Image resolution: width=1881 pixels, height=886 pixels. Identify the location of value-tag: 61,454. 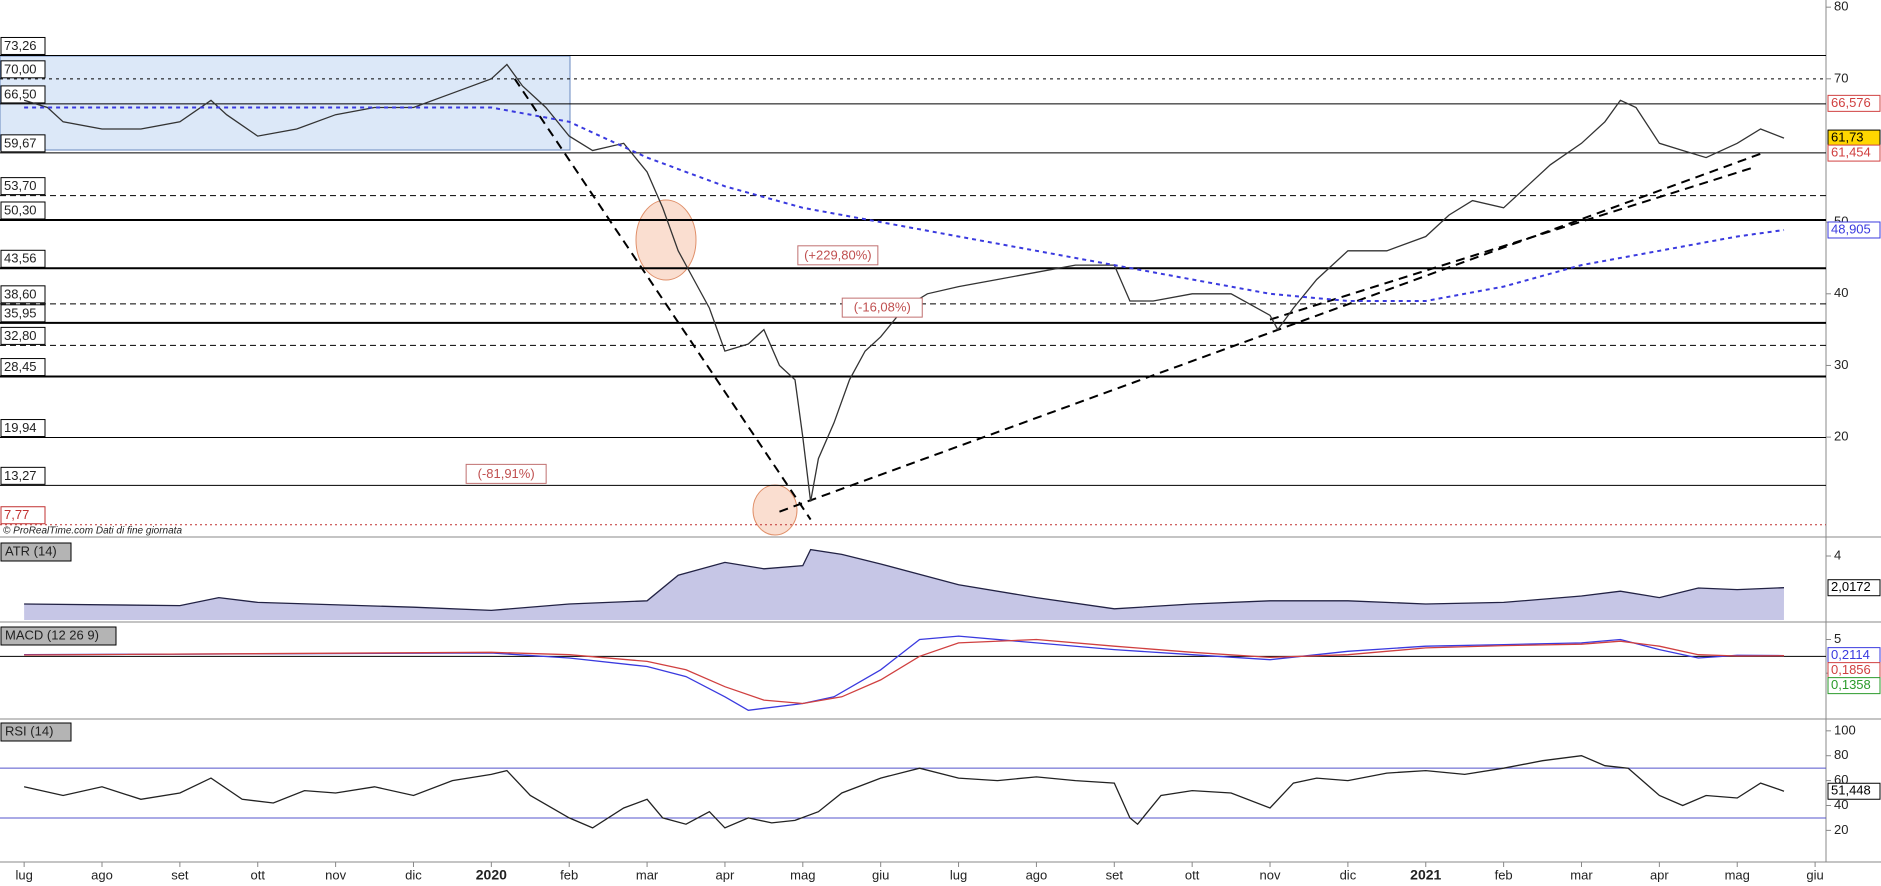
(1851, 152).